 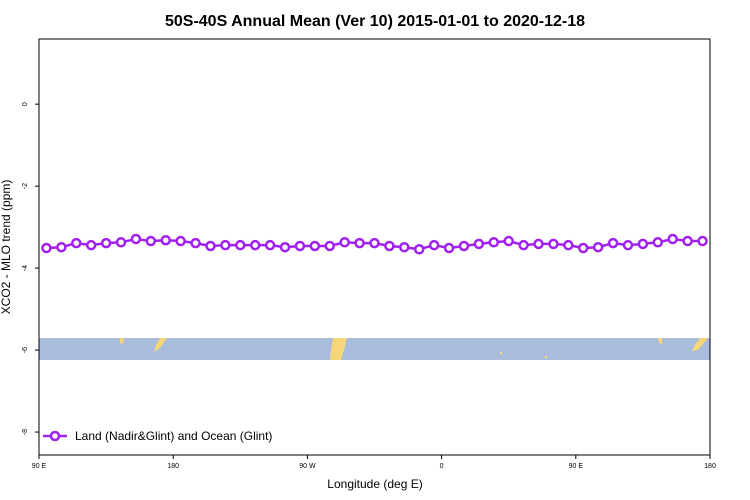 I want to click on y-tick-label: 0, so click(x=25, y=104).